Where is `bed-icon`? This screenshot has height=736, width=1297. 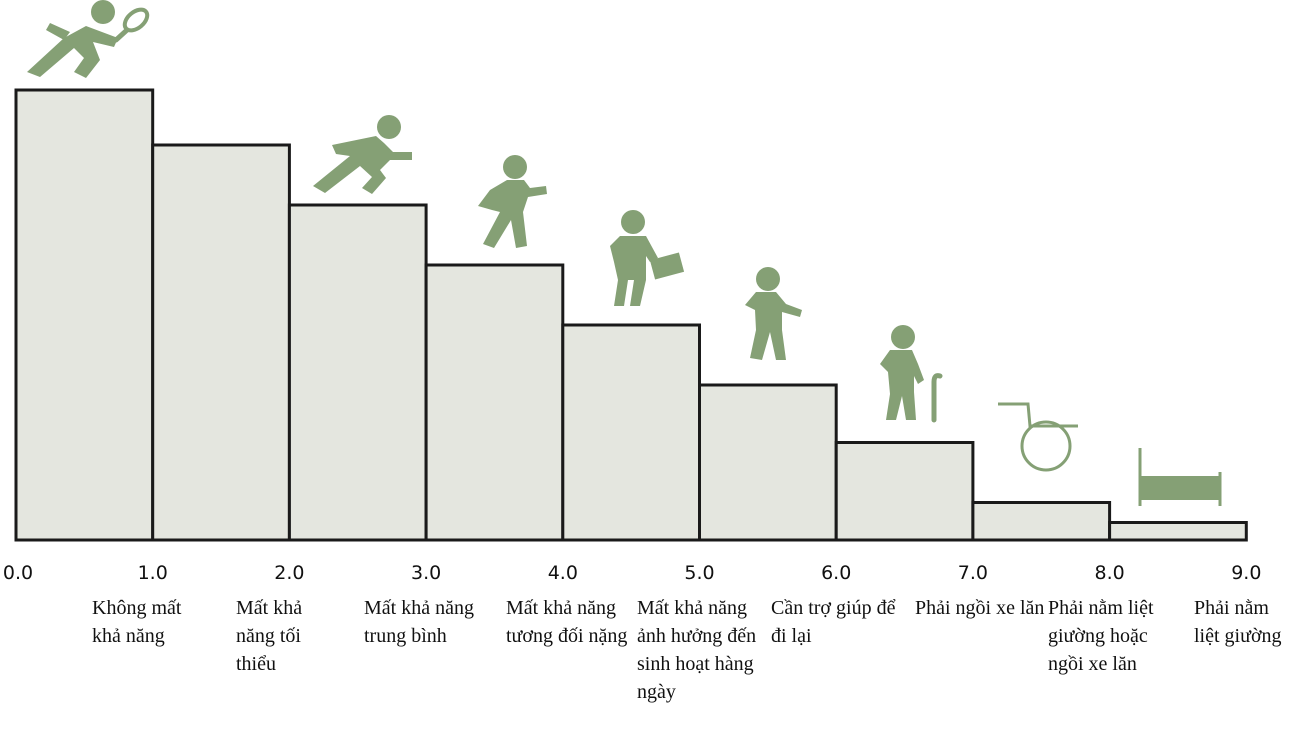
bed-icon is located at coordinates (1180, 477).